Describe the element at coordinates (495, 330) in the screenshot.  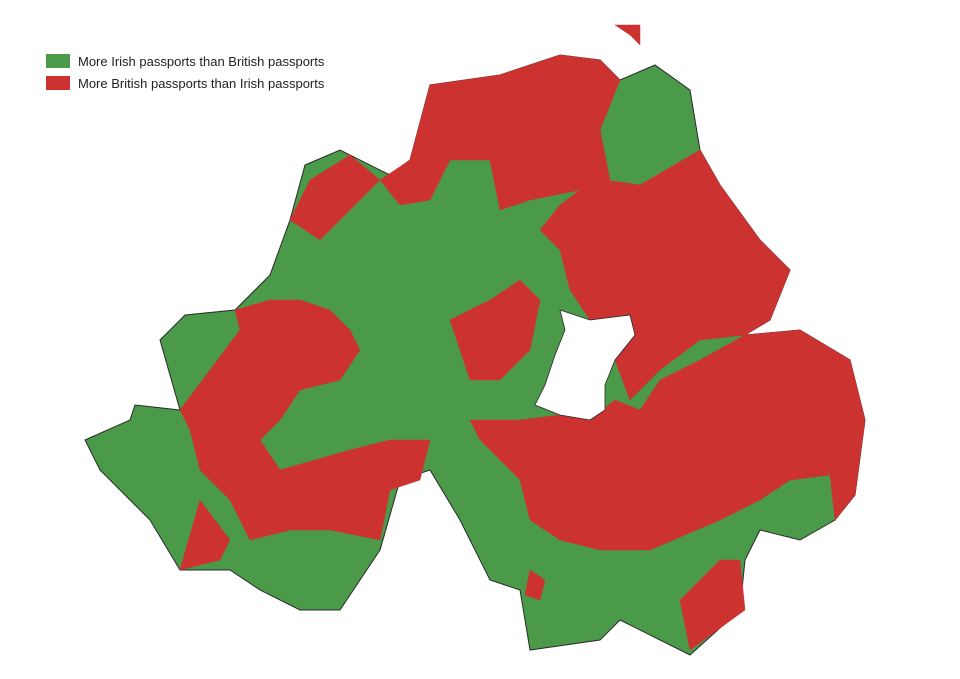
I see `region-mid-british-majority` at that location.